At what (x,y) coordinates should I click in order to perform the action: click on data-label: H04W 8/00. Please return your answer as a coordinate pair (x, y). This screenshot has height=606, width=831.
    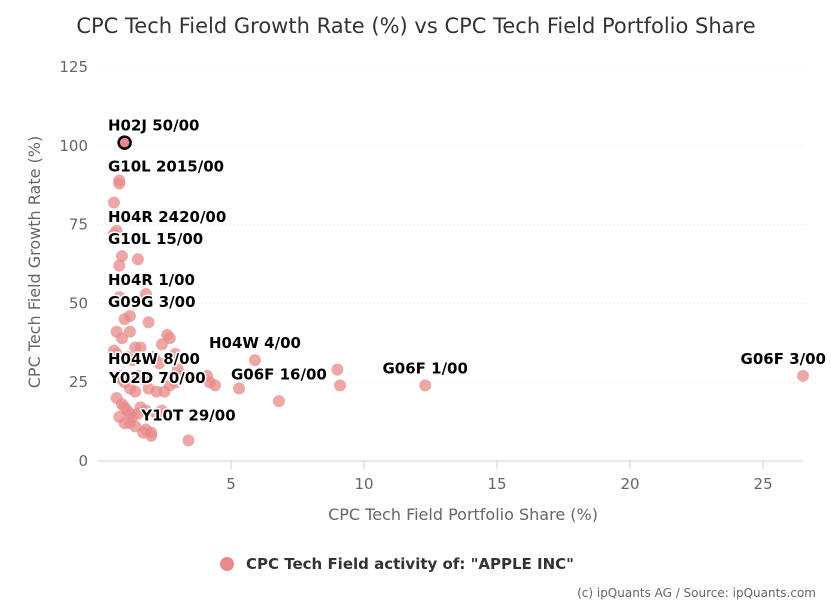
    Looking at the image, I should click on (154, 359).